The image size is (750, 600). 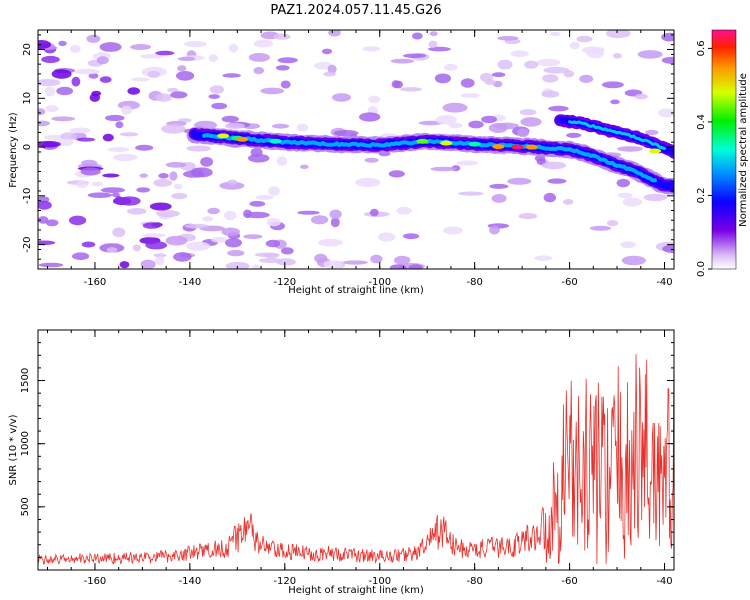 I want to click on colorbar-tick-label: 0.0, so click(x=701, y=269).